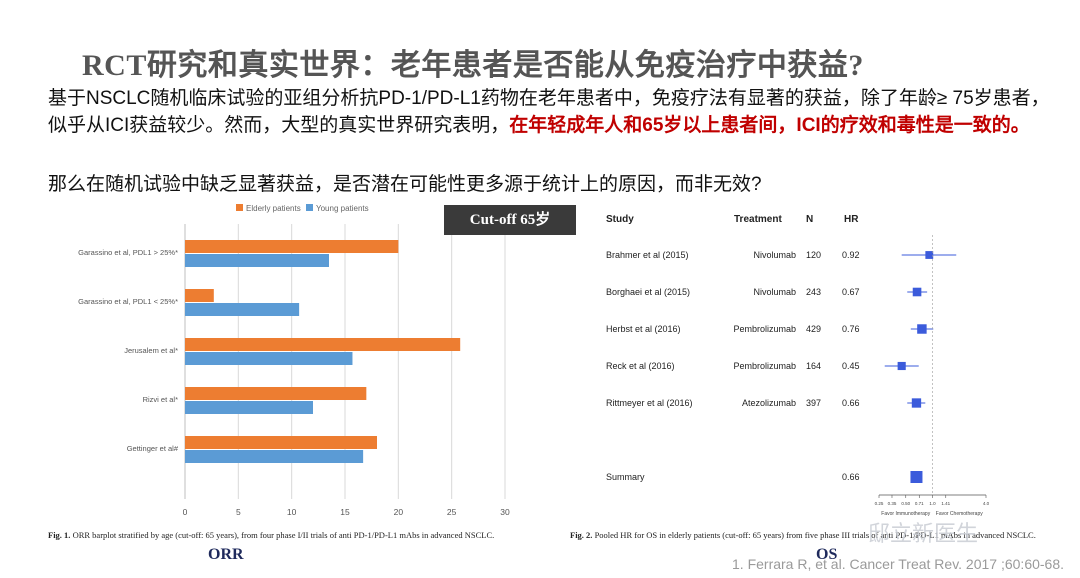  Describe the element at coordinates (452, 512) in the screenshot. I see `x-tick-label: 25` at that location.